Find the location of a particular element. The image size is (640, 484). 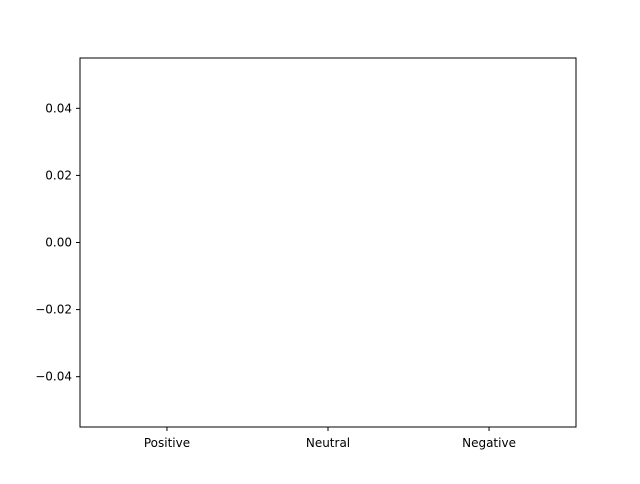

y-tick-label: −0.04 is located at coordinates (53, 377).